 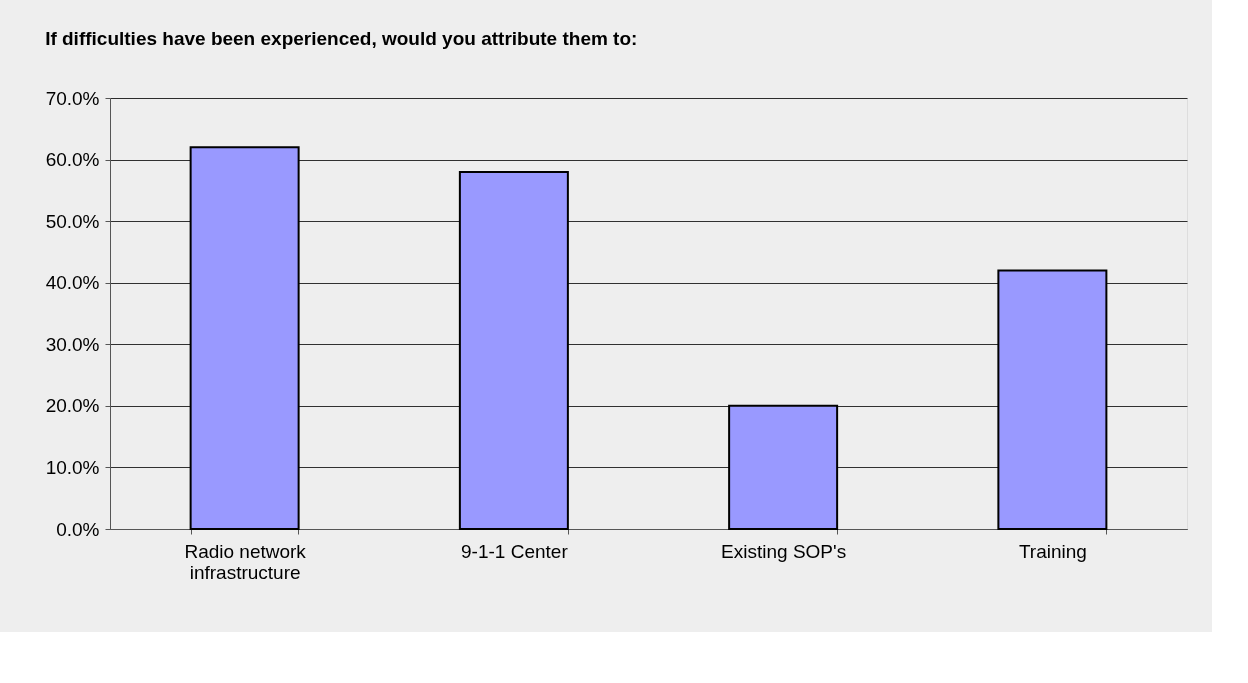 What do you see at coordinates (72, 467) in the screenshot?
I see `y-tick-label: 10.0%` at bounding box center [72, 467].